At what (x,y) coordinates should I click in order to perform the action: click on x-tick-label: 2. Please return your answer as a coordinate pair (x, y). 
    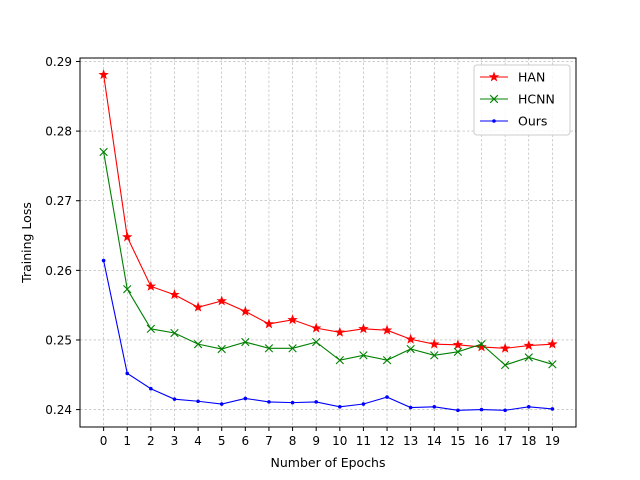
    Looking at the image, I should click on (151, 441).